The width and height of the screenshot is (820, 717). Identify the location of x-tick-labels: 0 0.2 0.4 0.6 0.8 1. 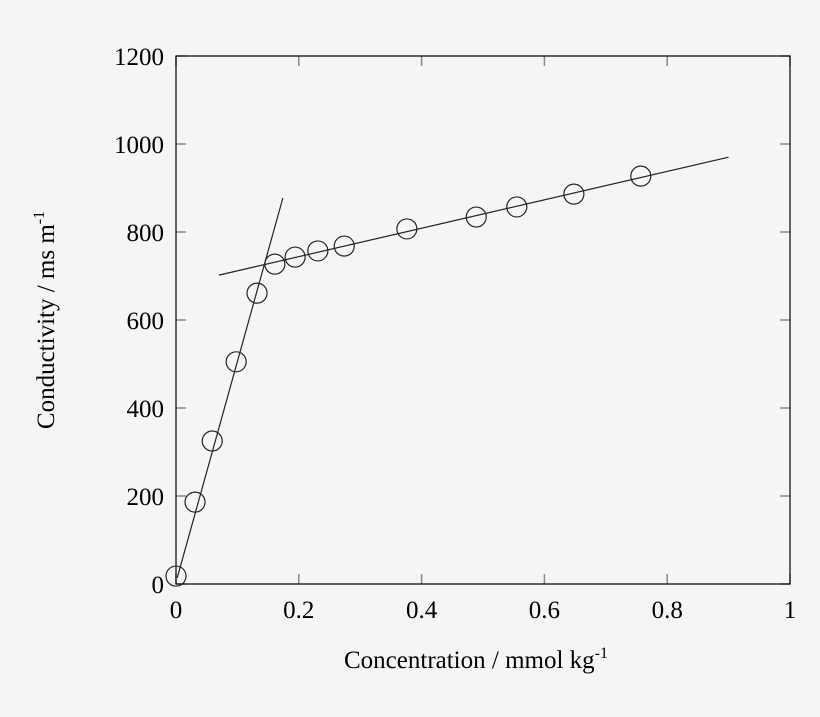
(483, 610).